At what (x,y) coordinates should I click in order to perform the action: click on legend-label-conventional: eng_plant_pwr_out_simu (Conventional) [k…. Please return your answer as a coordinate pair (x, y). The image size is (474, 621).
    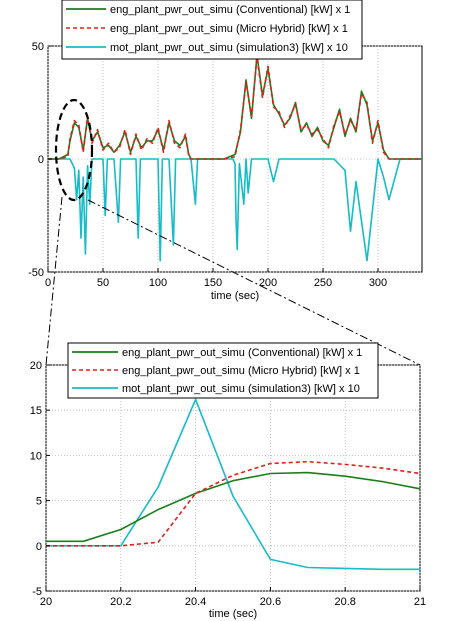
    Looking at the image, I should click on (230, 10).